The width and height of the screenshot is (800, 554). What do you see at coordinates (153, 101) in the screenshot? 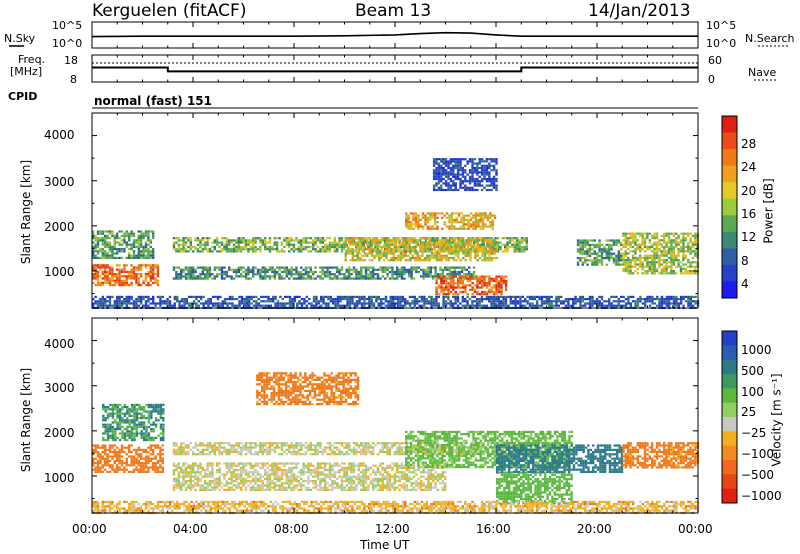
I see `cpid-value: normal (fast) 151` at bounding box center [153, 101].